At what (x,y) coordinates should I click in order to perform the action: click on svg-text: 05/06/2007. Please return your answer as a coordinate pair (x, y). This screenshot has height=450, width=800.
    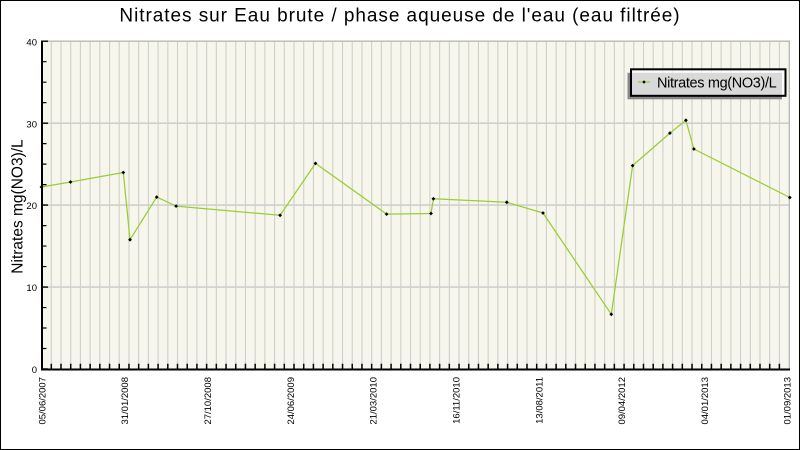
    Looking at the image, I should click on (42, 401).